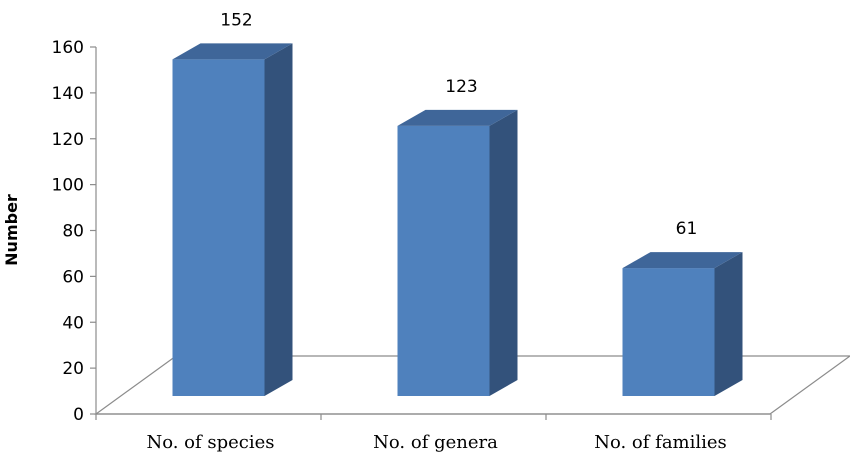 This screenshot has width=850, height=460. What do you see at coordinates (68, 94) in the screenshot?
I see `y-tick-label: 140` at bounding box center [68, 94].